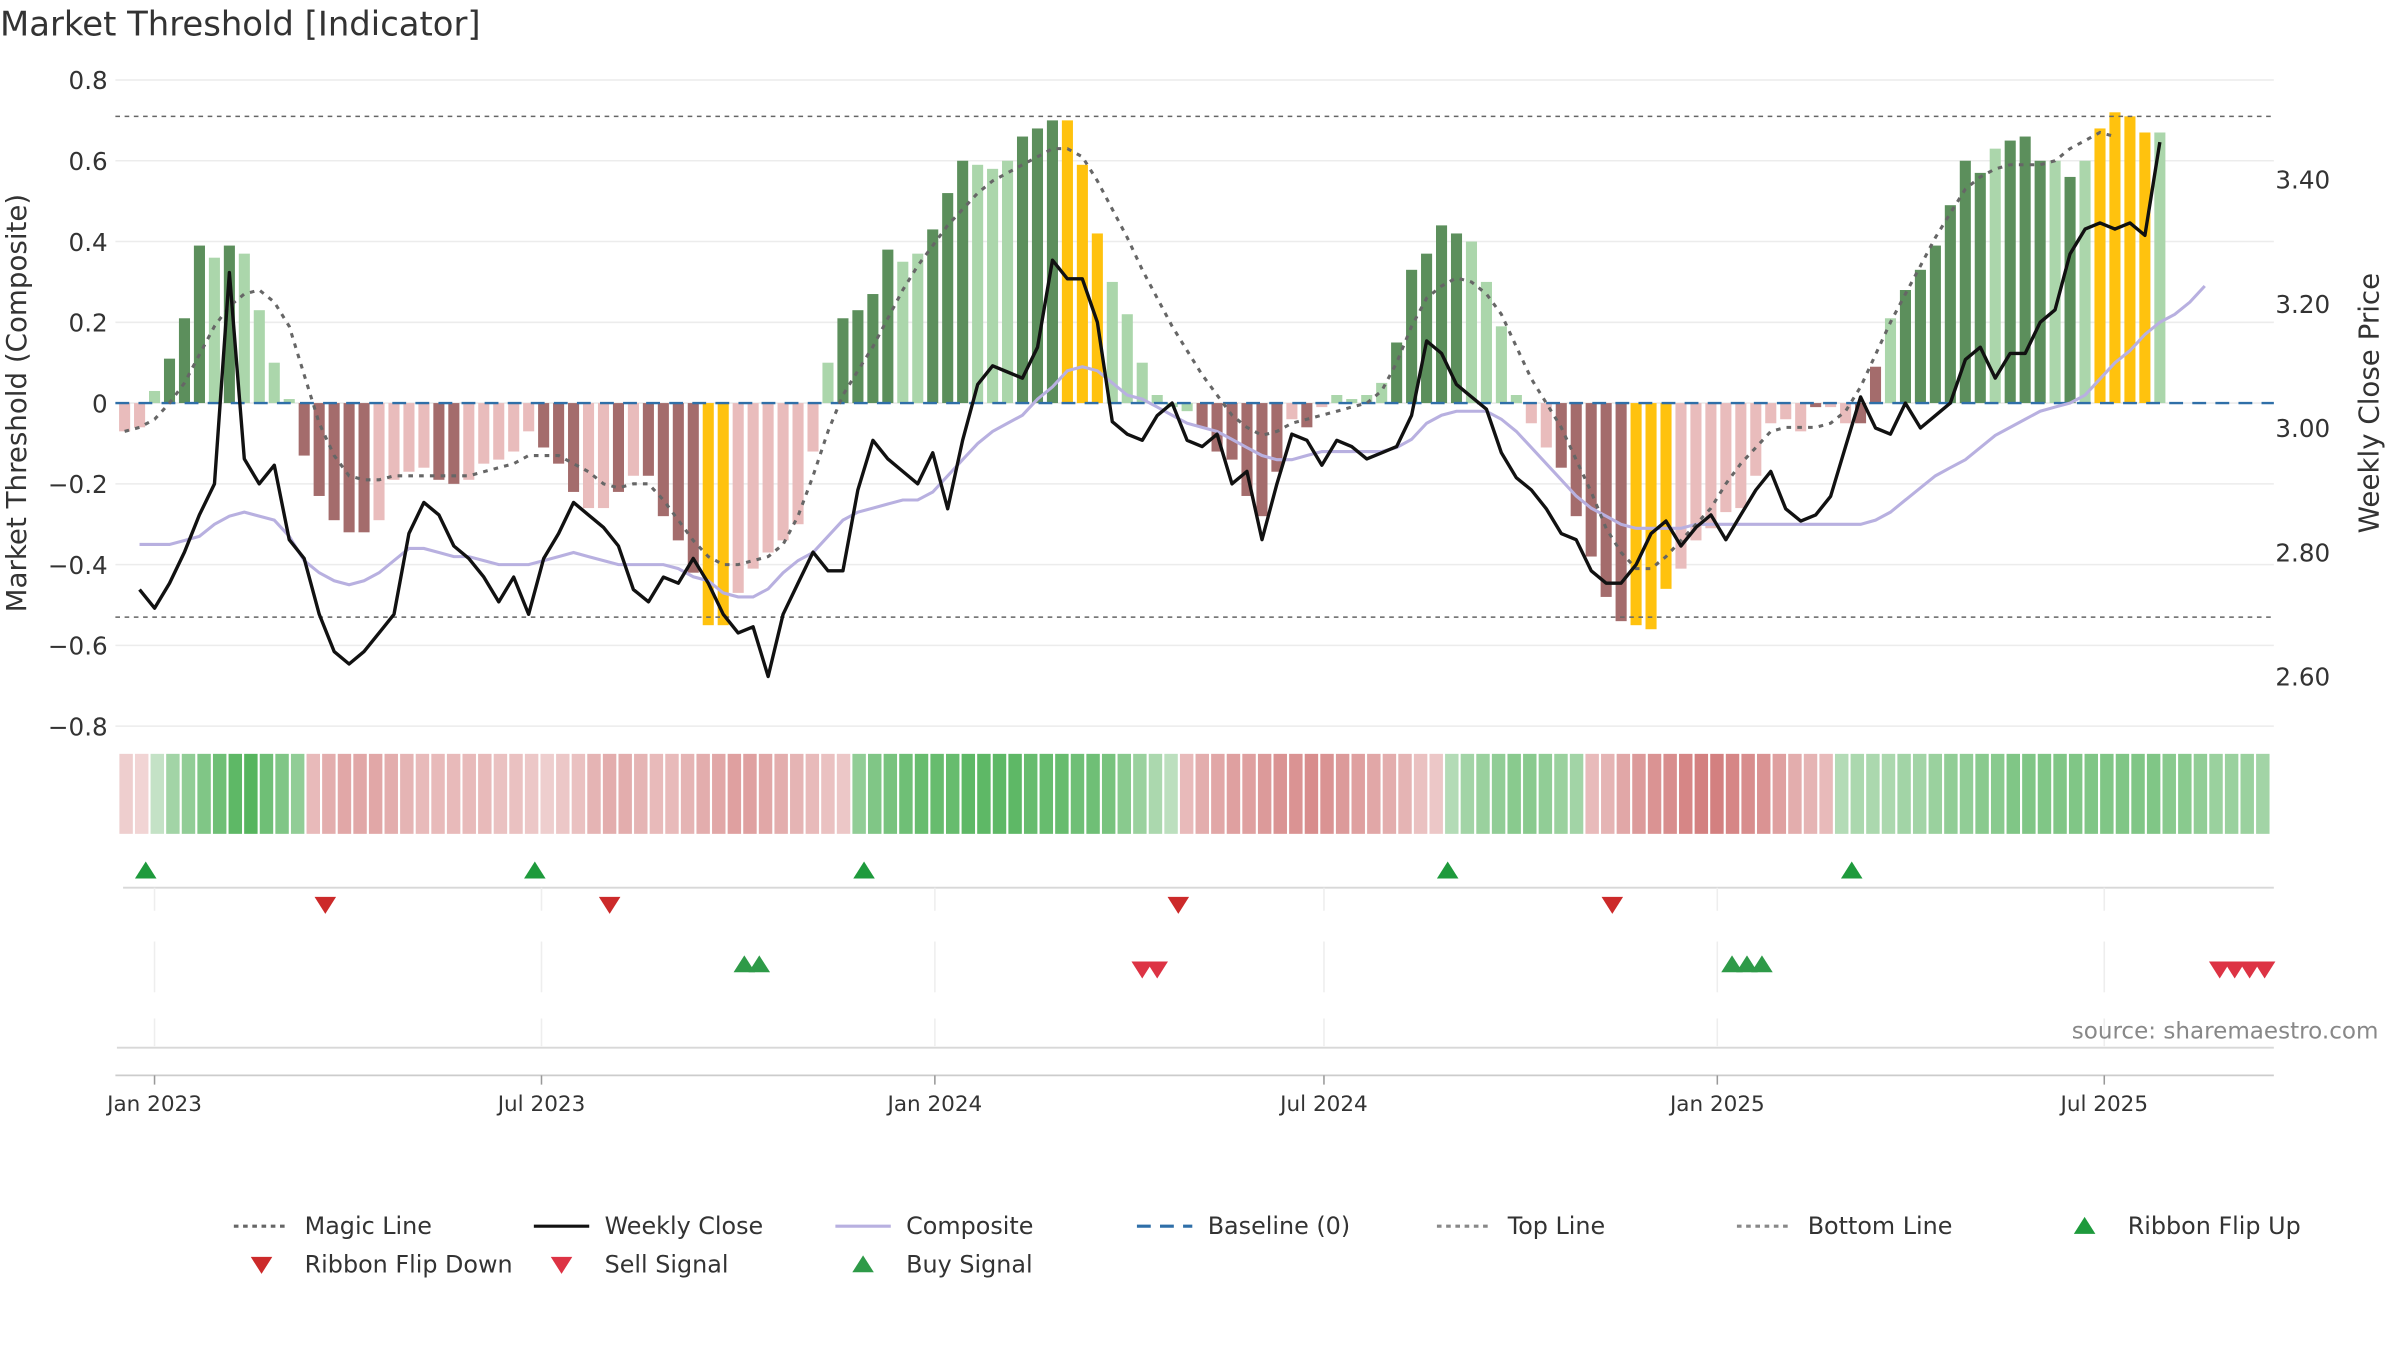  Describe the element at coordinates (541, 1104) in the screenshot. I see `x-tick-label: Jul 2023` at that location.